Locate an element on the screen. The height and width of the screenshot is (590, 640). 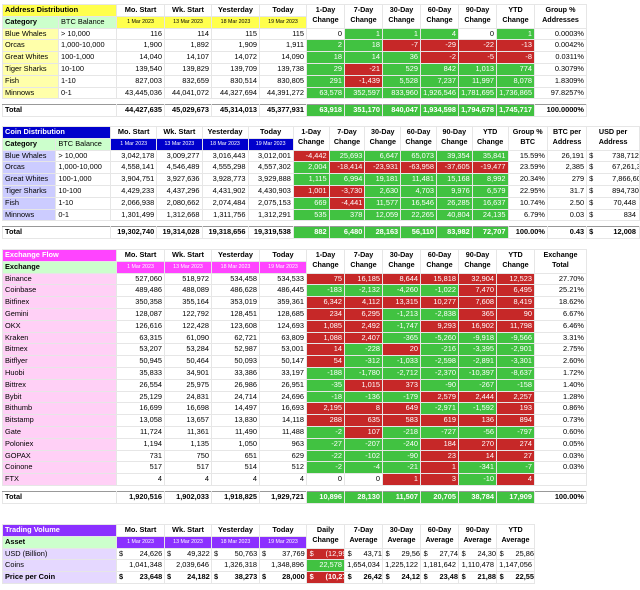
change-cell: 136 is located at coordinates (477, 420).